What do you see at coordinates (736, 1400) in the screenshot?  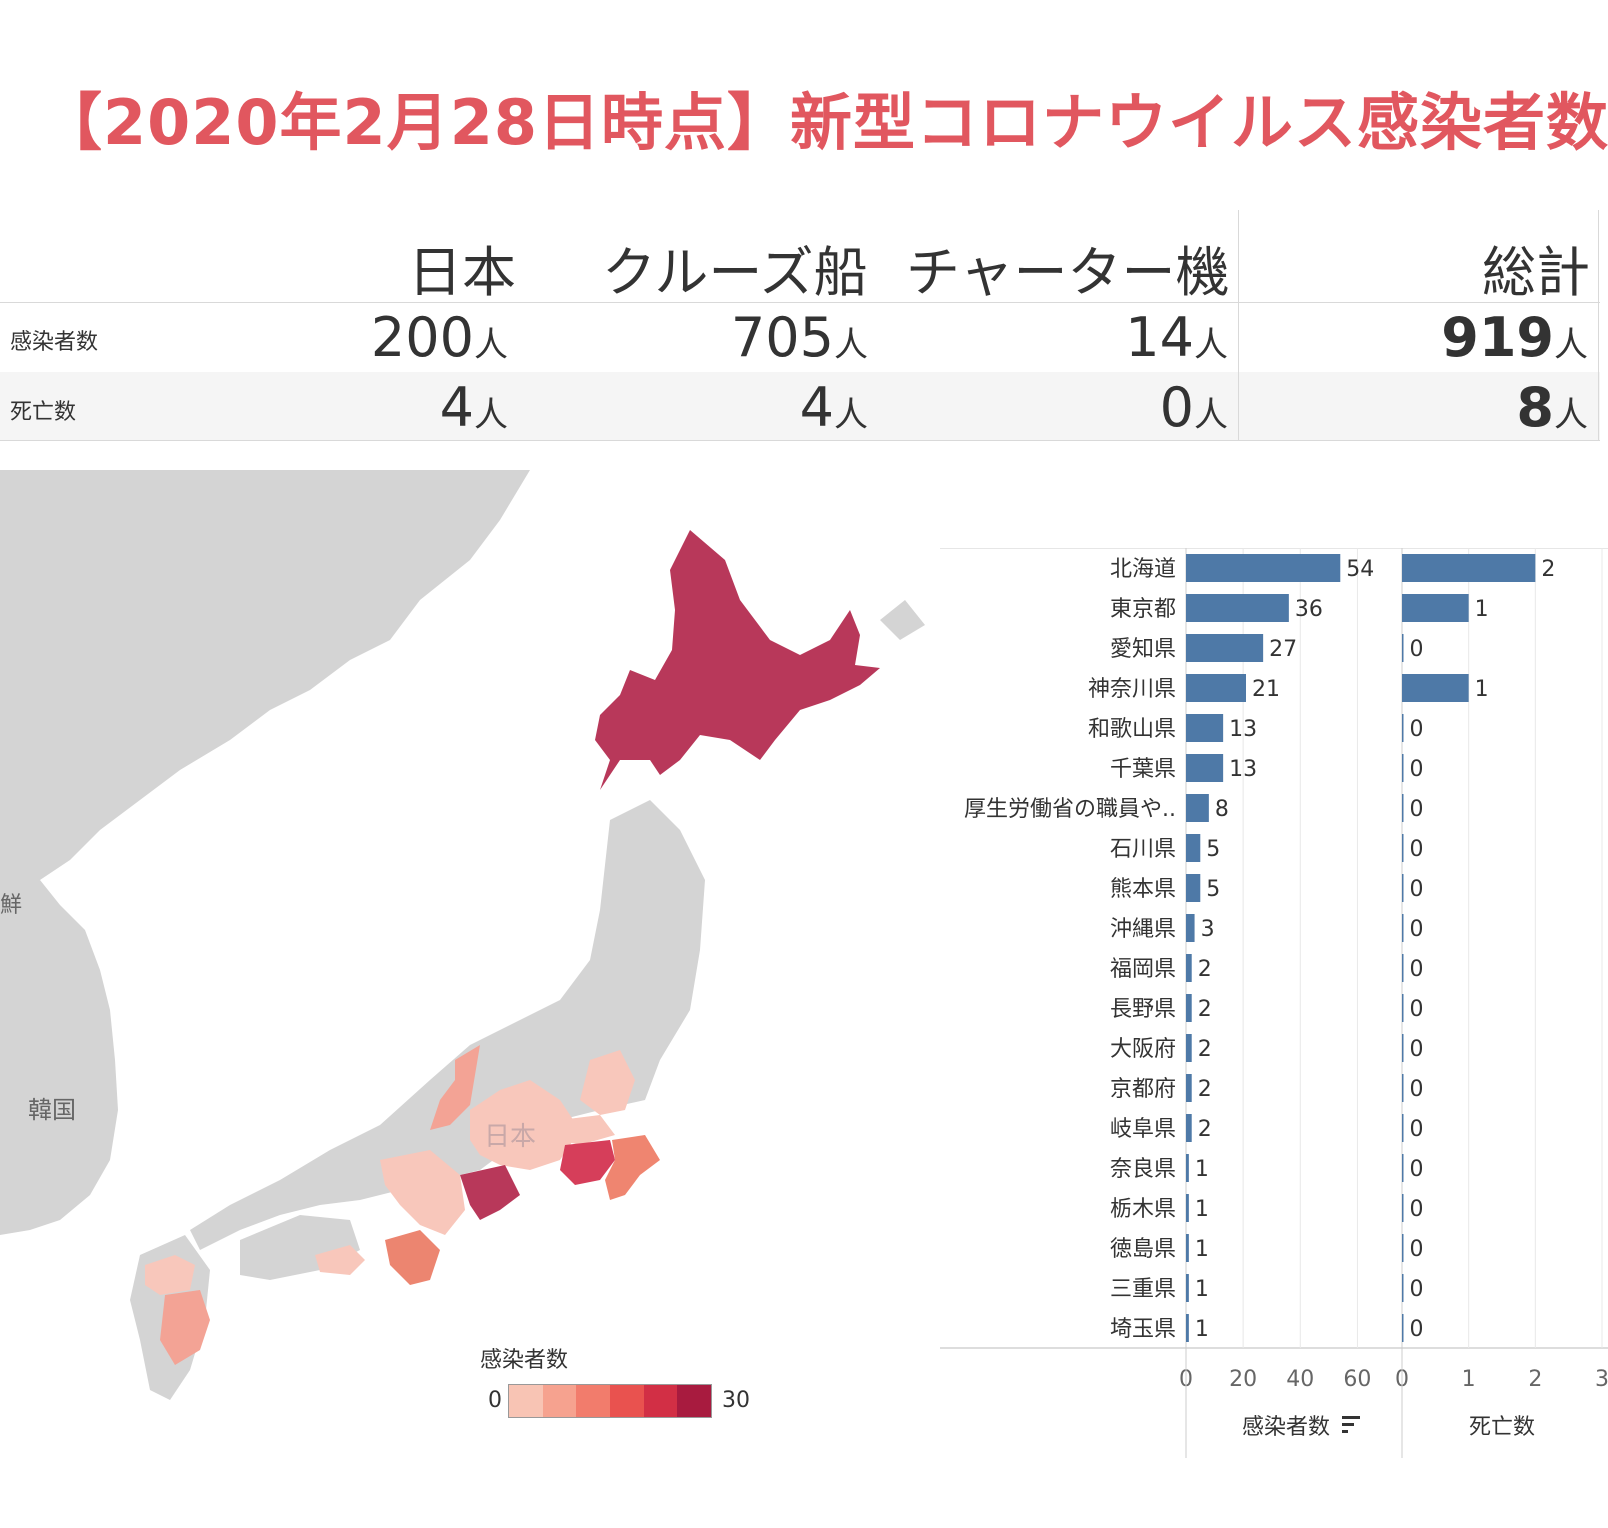 I see `legend-max: 30` at bounding box center [736, 1400].